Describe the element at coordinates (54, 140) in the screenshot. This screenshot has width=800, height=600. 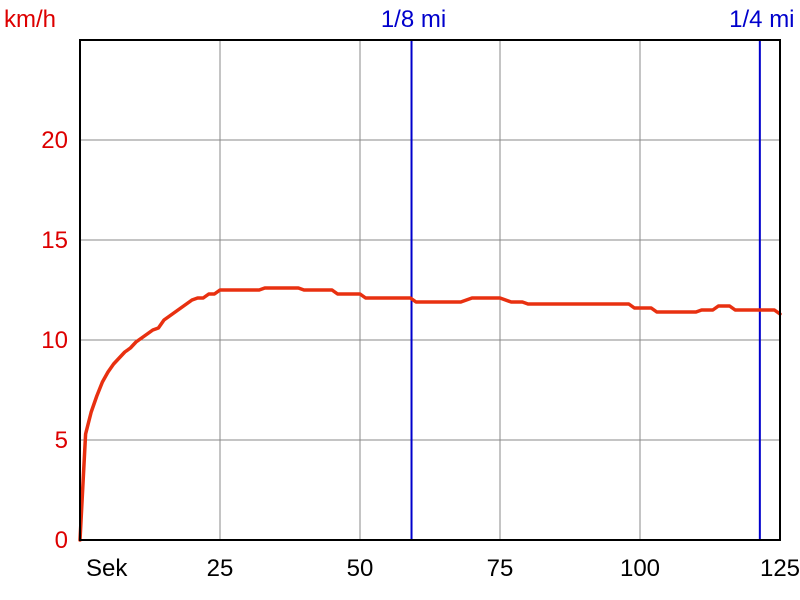
I see `y-tick-label-4: 20` at that location.